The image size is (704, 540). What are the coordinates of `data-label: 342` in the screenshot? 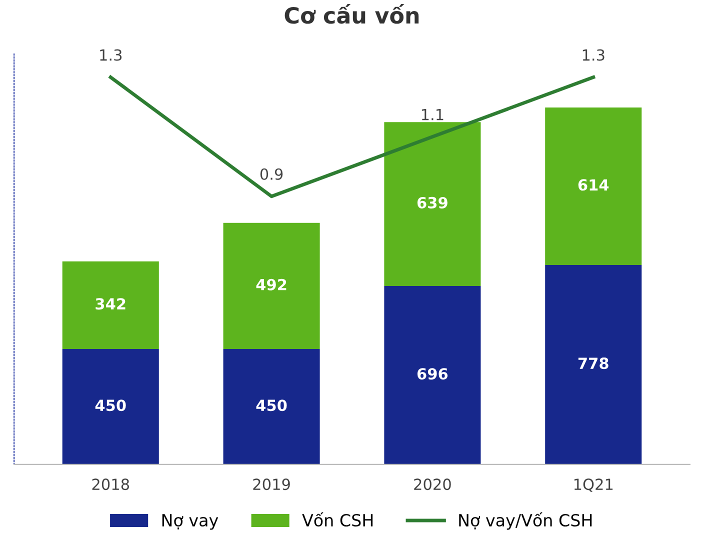 It's located at (111, 304).